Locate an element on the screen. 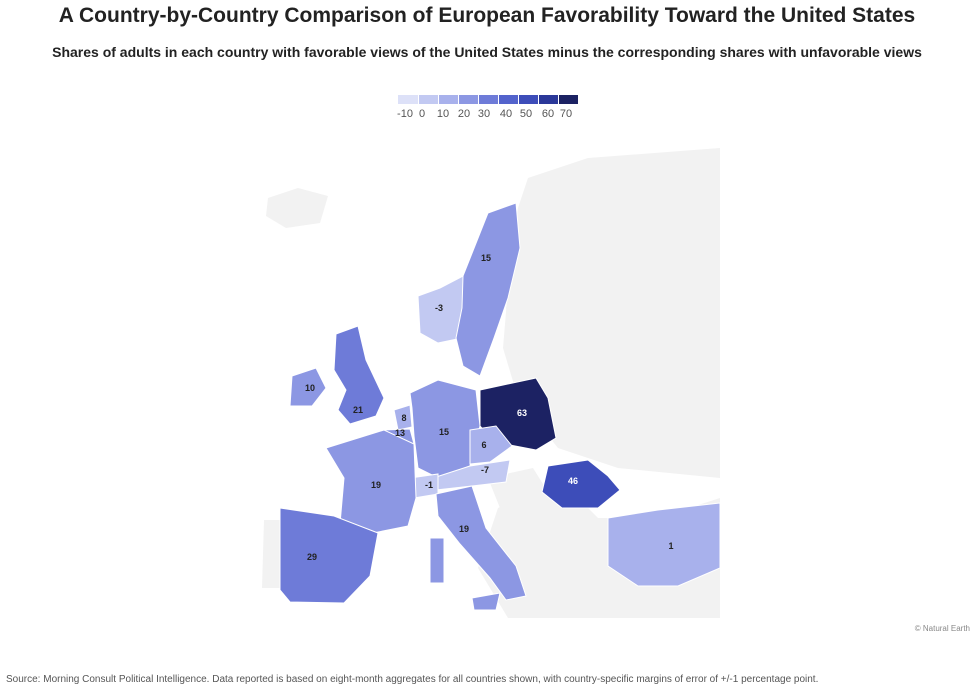 Image resolution: width=974 pixels, height=689 pixels. legend-tick-label: 70 is located at coordinates (566, 114).